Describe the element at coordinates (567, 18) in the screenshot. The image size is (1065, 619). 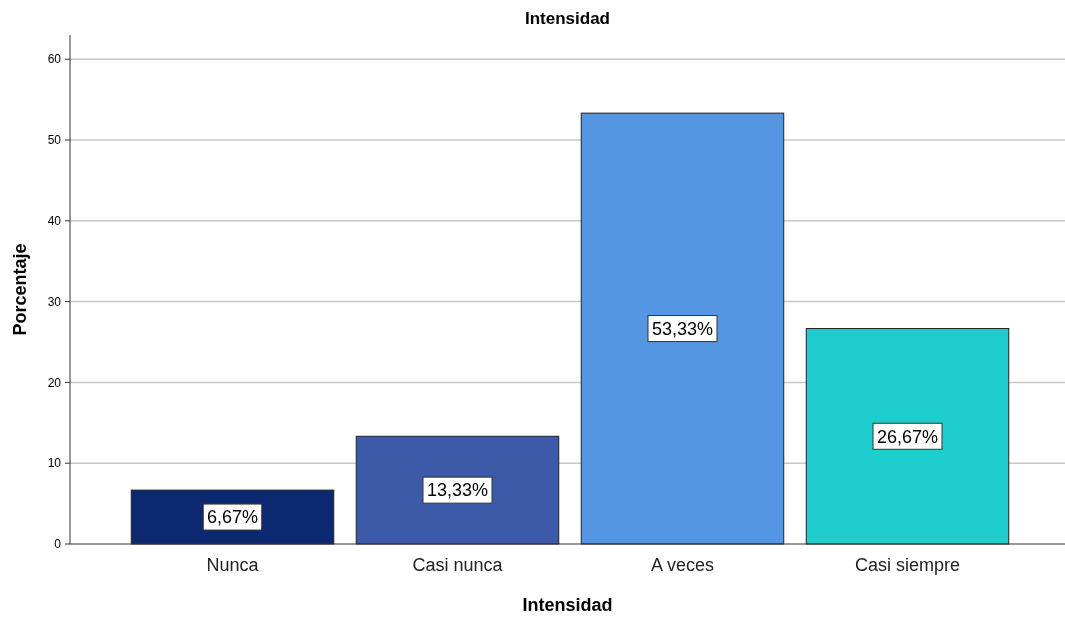
I see `chart-title: Intensidad` at that location.